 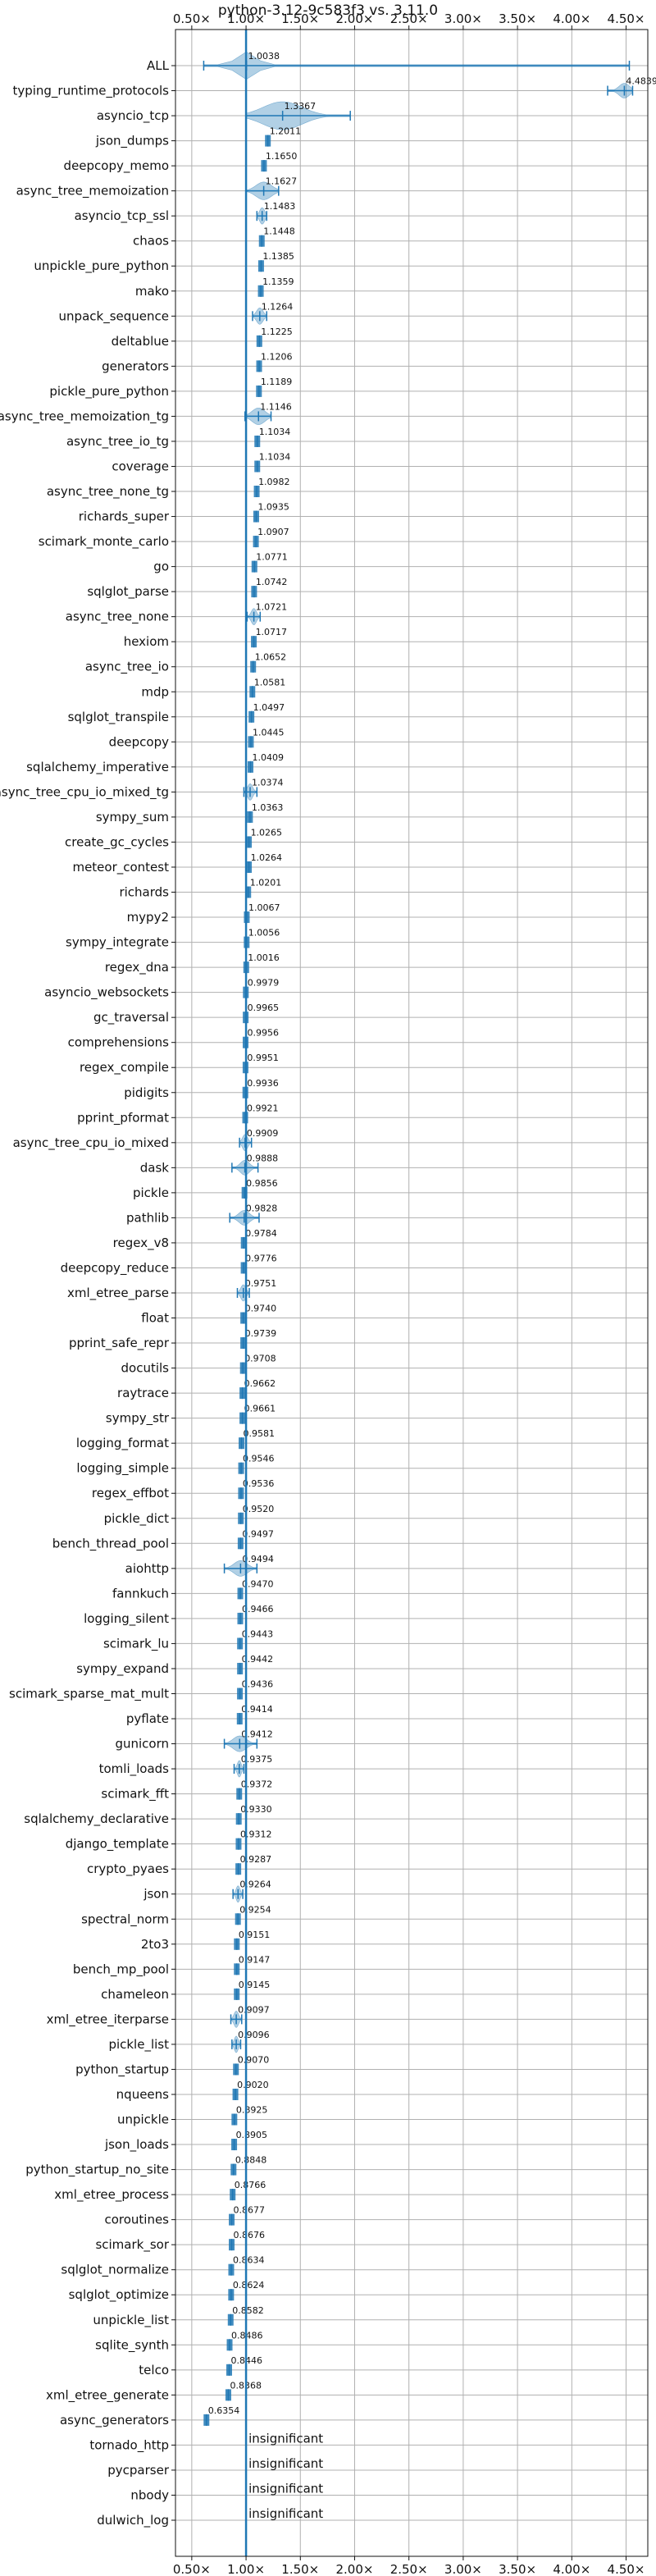 What do you see at coordinates (254, 1790) in the screenshot?
I see `benchmark-violin: 0.9372` at bounding box center [254, 1790].